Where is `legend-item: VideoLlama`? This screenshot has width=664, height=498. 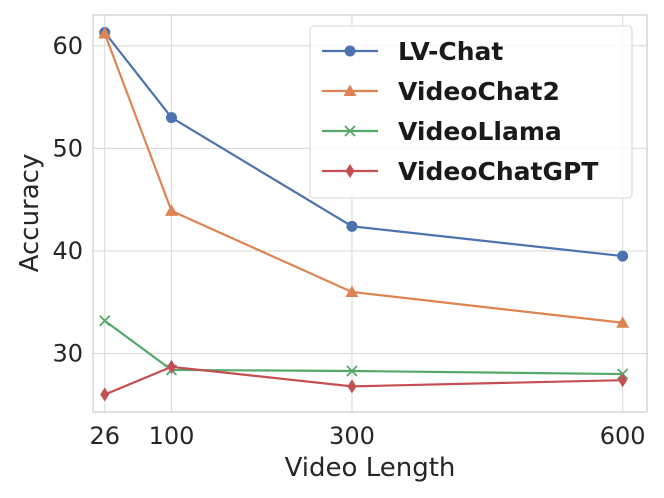 legend-item: VideoLlama is located at coordinates (442, 131).